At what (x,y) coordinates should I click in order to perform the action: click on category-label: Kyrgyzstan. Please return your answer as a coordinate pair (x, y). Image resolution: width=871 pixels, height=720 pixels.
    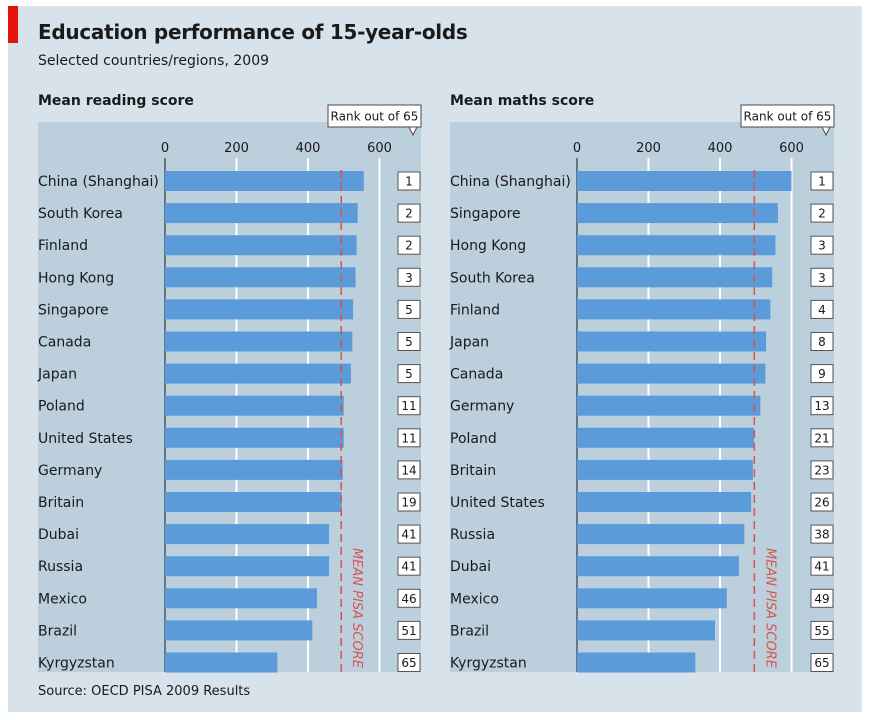
    Looking at the image, I should click on (488, 664).